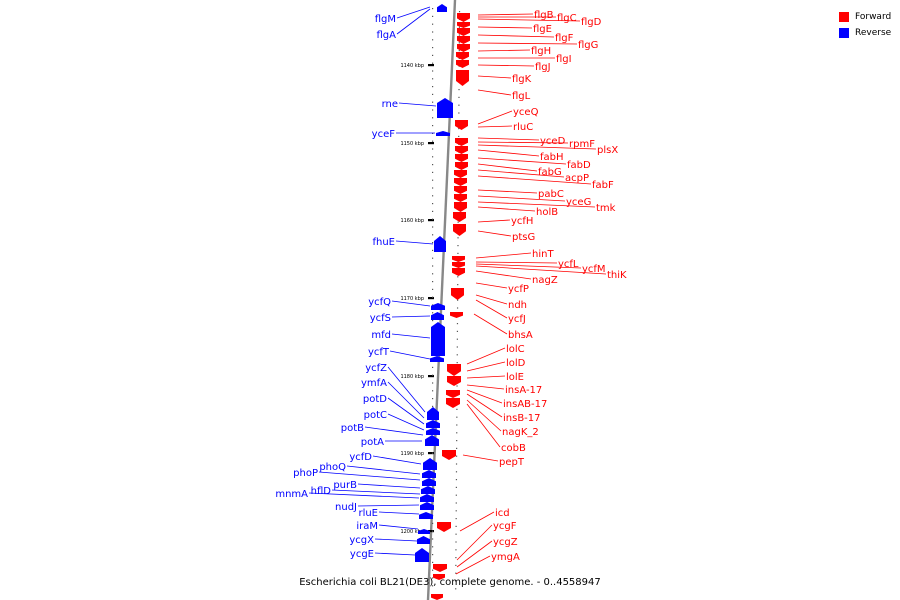 The image size is (900, 600). What do you see at coordinates (523, 237) in the screenshot?
I see `forward-gene-label: ptsG` at bounding box center [523, 237].